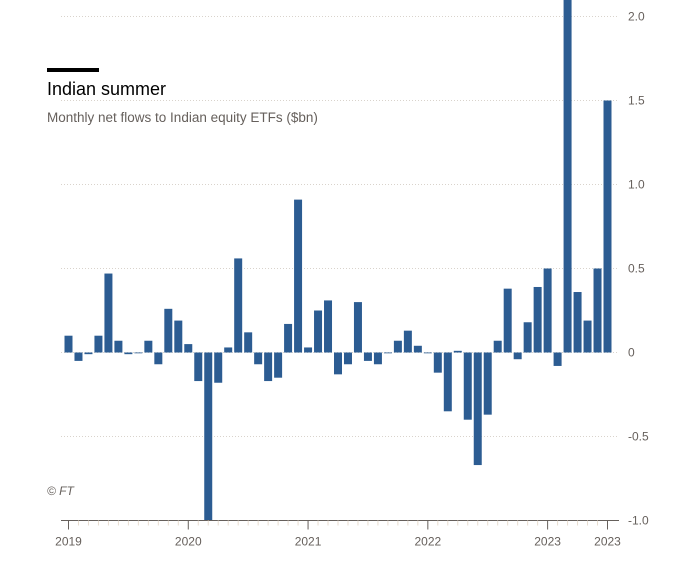  Describe the element at coordinates (497, 346) in the screenshot. I see `bar-aug-2022` at that location.